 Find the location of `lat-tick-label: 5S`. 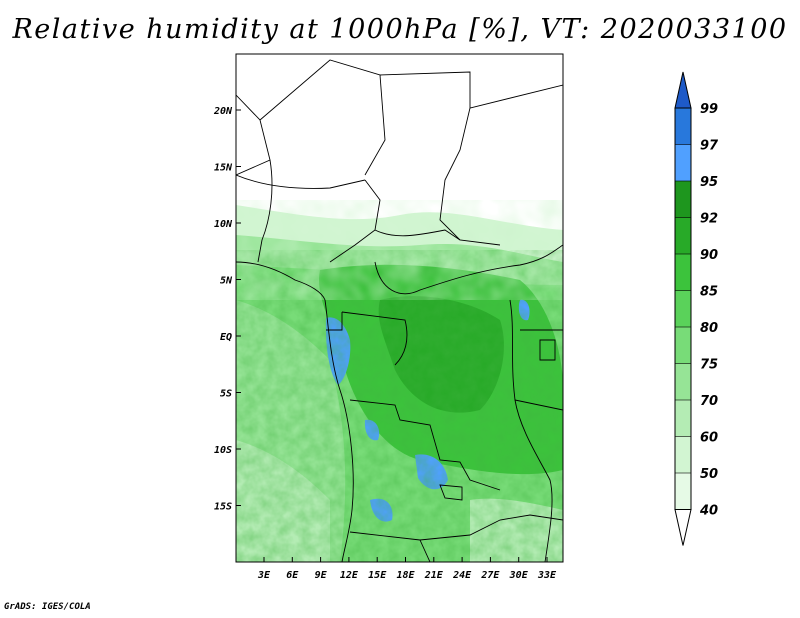

lat-tick-label: 5S is located at coordinates (226, 394).